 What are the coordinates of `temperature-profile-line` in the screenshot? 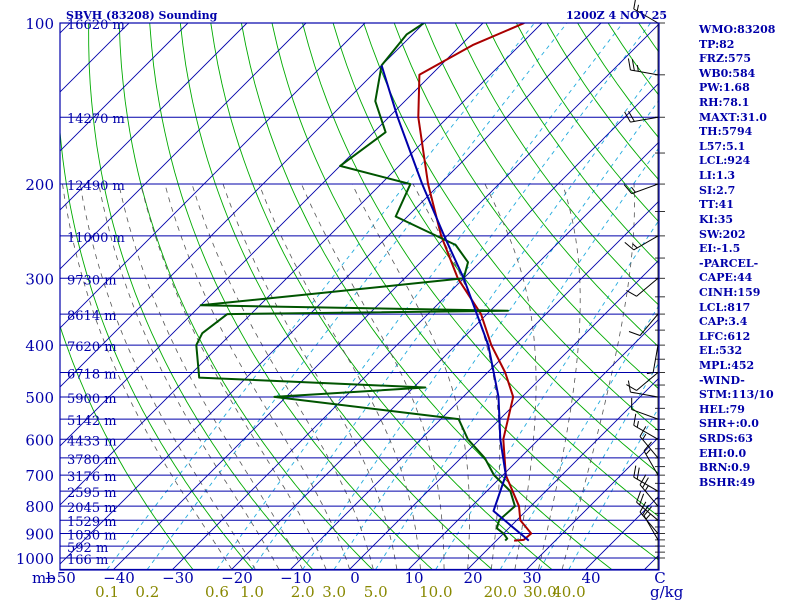 It's located at (475, 282).